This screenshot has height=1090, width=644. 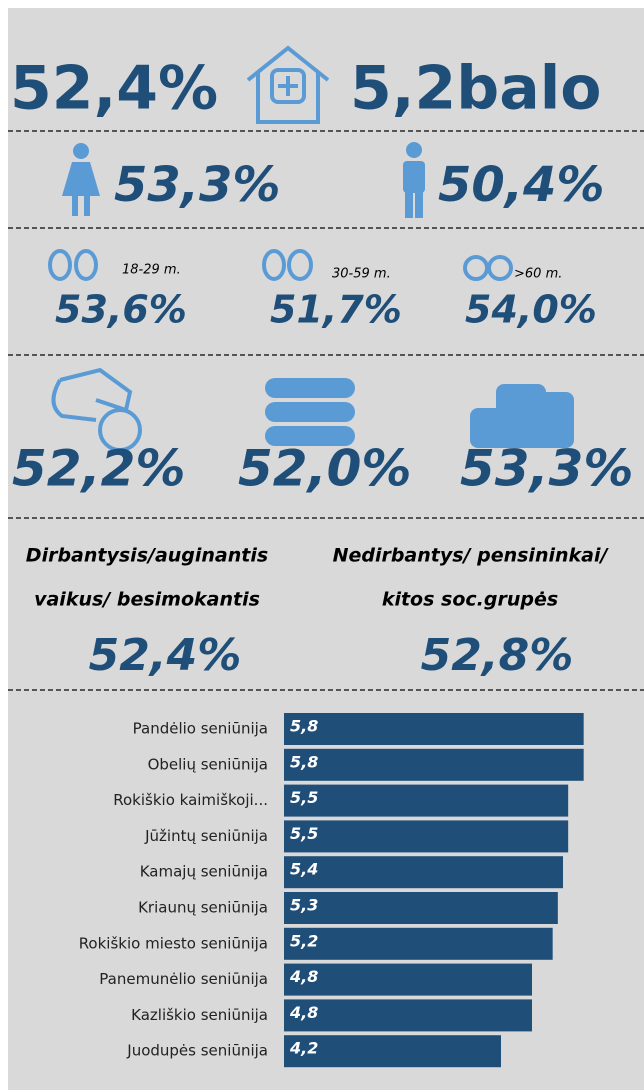 What do you see at coordinates (538, 274) in the screenshot?
I see `age-label: >60 m.` at bounding box center [538, 274].